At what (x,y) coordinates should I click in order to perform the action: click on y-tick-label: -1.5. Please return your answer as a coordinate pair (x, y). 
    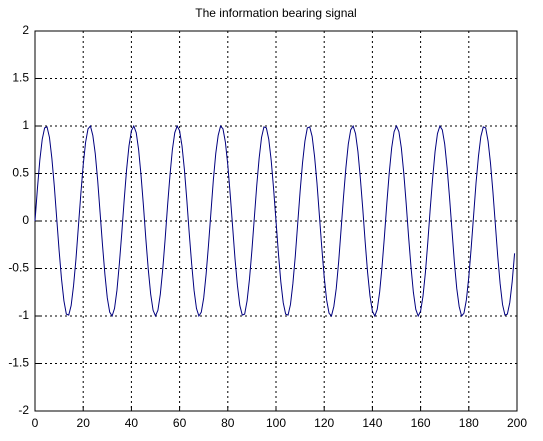
    Looking at the image, I should click on (18, 363).